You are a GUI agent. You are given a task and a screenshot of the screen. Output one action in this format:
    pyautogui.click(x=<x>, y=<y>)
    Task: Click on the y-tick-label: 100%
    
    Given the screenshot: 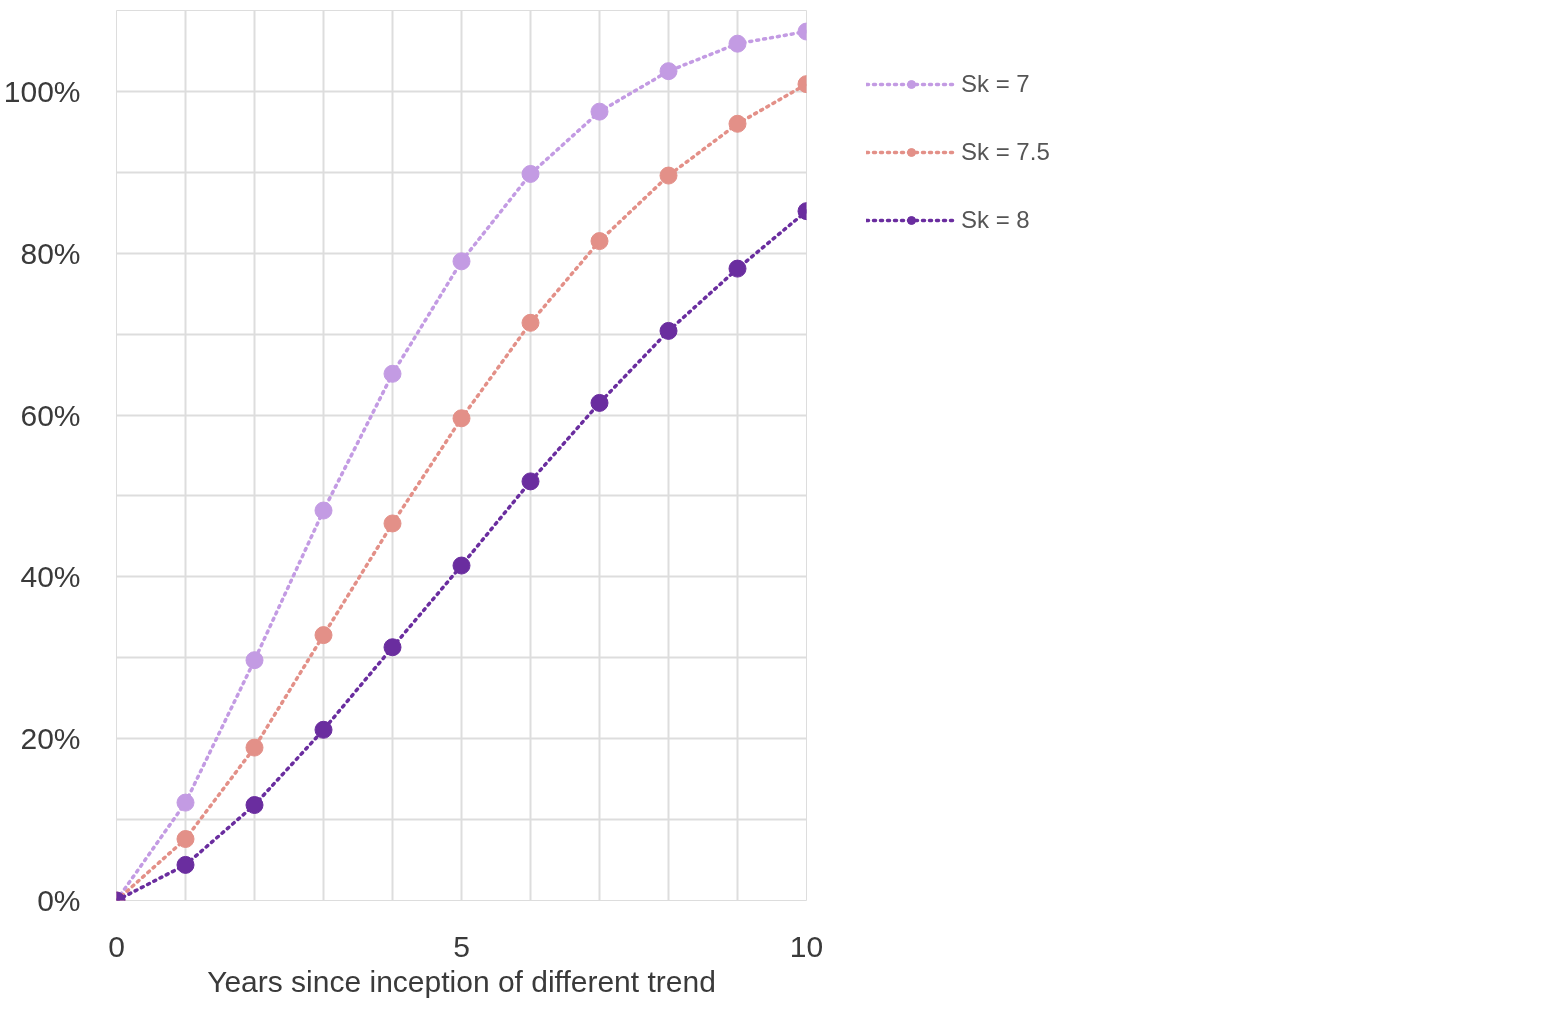 What is the action you would take?
    pyautogui.click(x=42, y=91)
    